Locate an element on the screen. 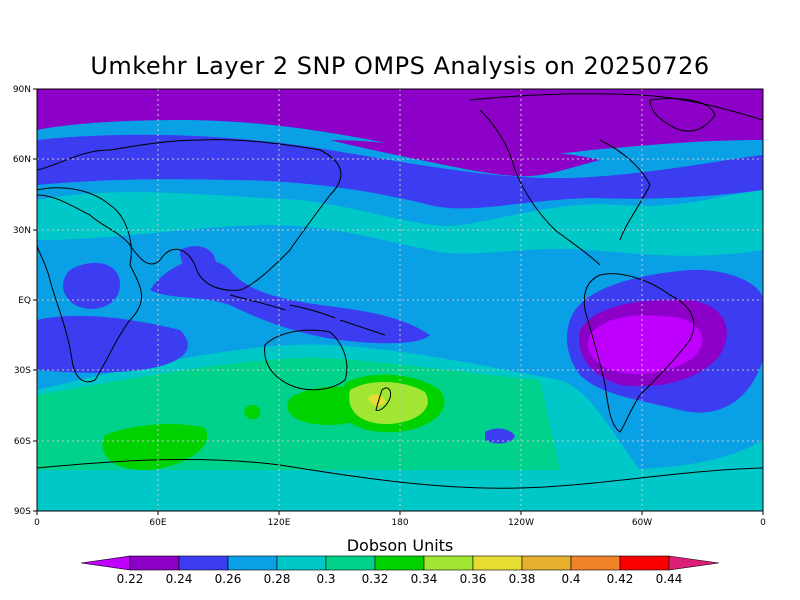 The height and width of the screenshot is (600, 800). colorbar-label: 0.28 is located at coordinates (277, 579).